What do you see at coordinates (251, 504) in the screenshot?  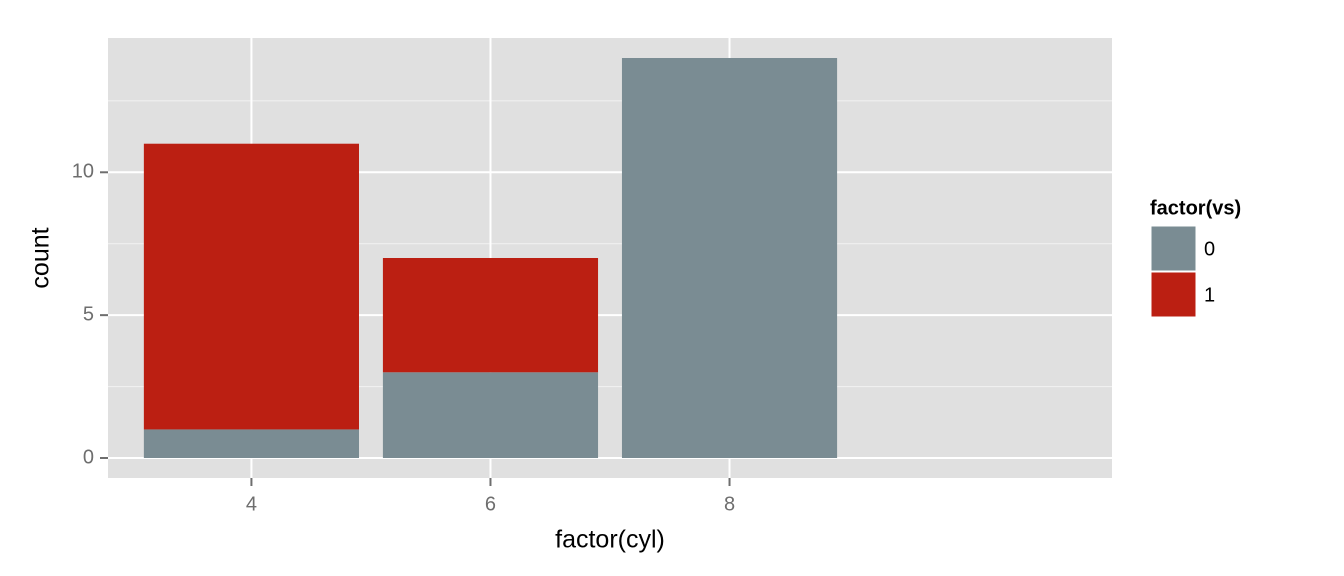 I see `x-tick-label: 4` at bounding box center [251, 504].